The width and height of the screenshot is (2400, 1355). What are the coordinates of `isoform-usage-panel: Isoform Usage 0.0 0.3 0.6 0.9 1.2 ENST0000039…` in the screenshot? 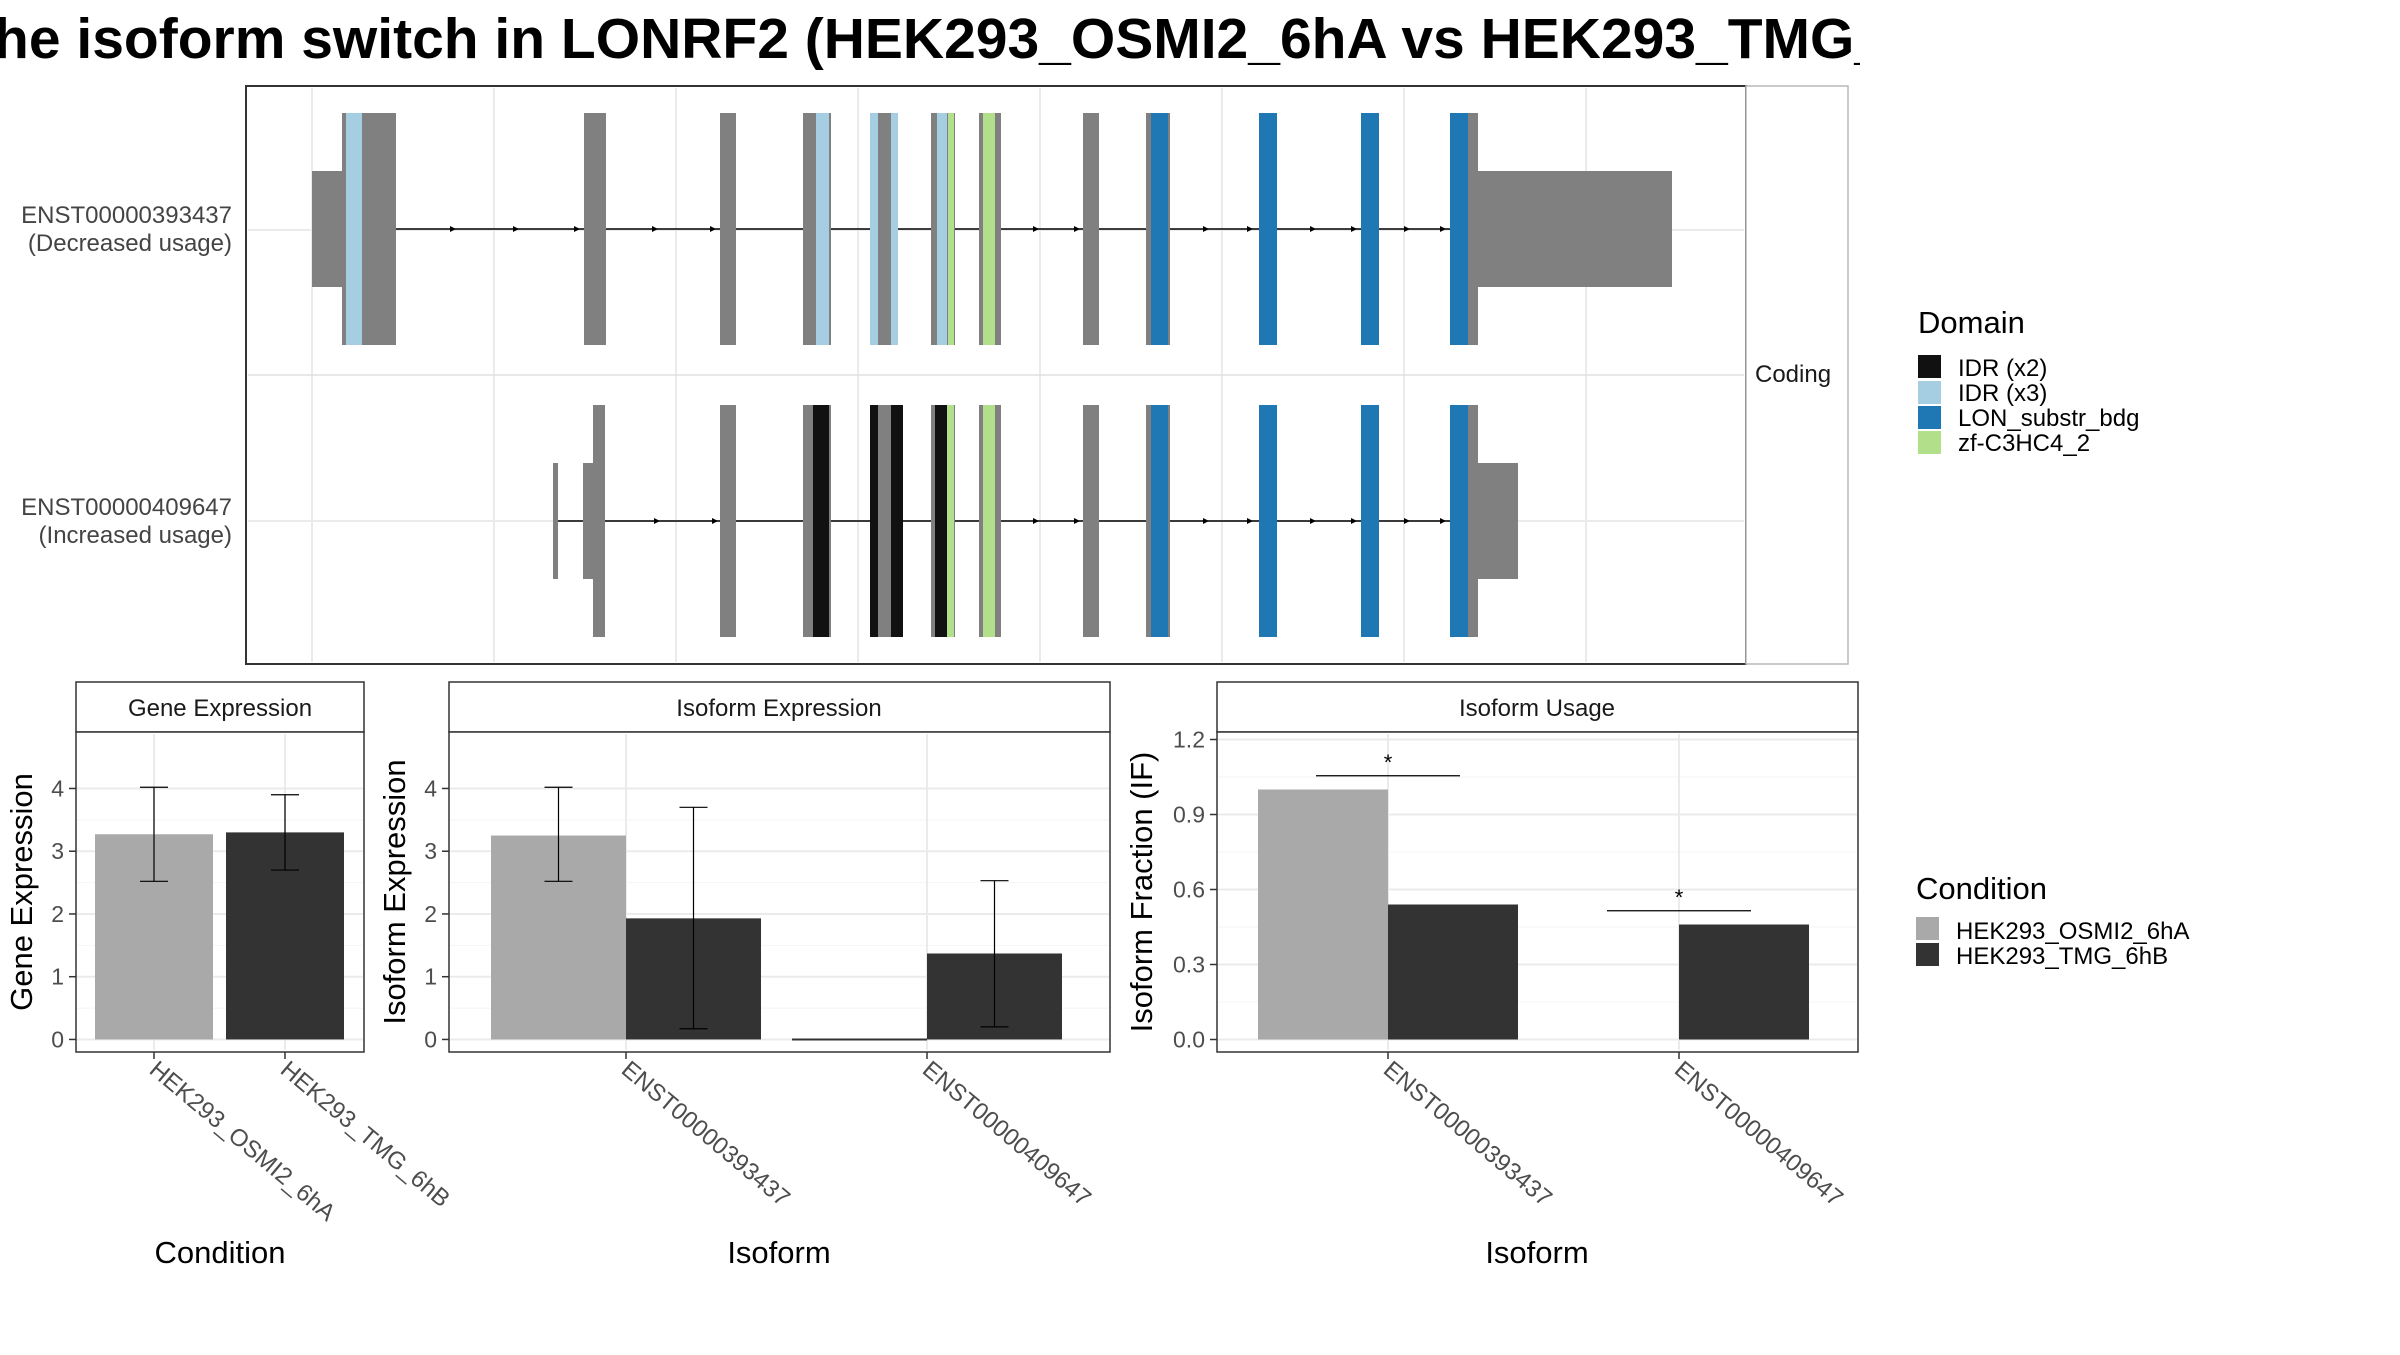 It's located at (1491, 975).